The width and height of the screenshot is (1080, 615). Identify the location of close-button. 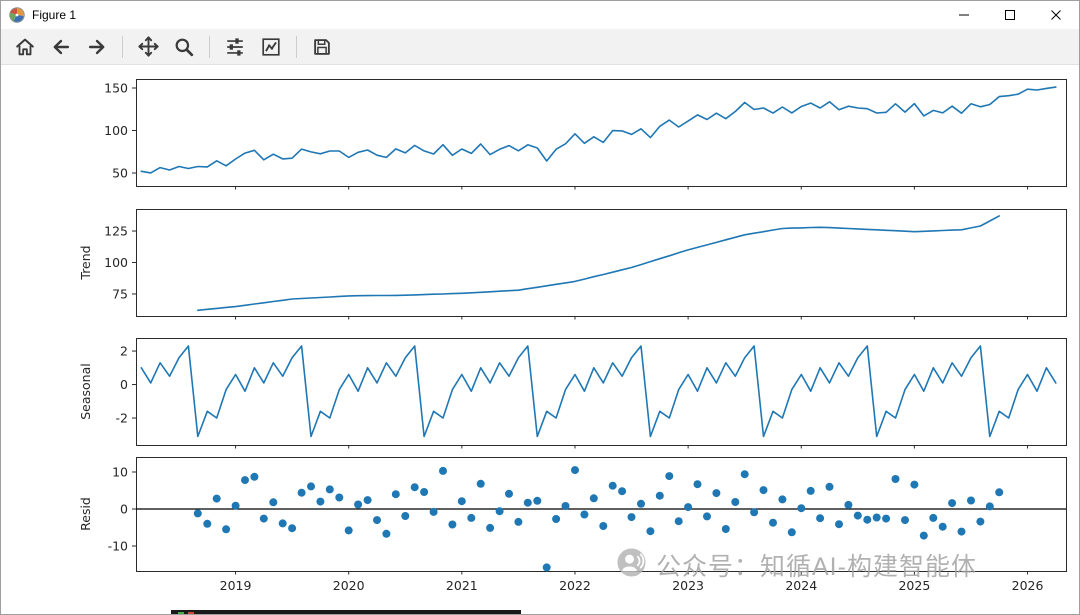
(1056, 15).